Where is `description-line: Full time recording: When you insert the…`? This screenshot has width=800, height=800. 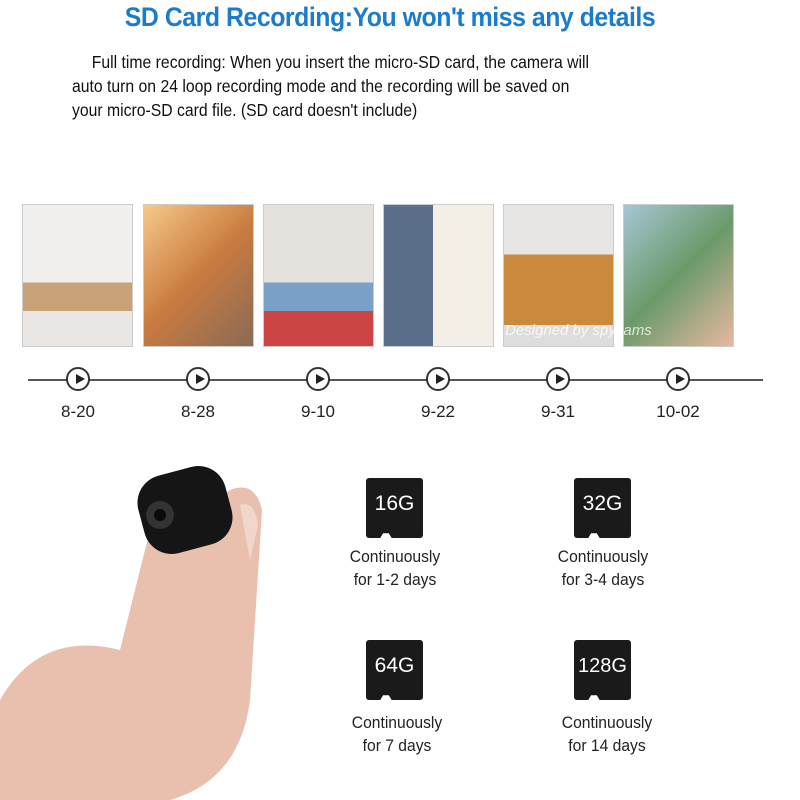
description-line: Full time recording: When you insert the… is located at coordinates (340, 62).